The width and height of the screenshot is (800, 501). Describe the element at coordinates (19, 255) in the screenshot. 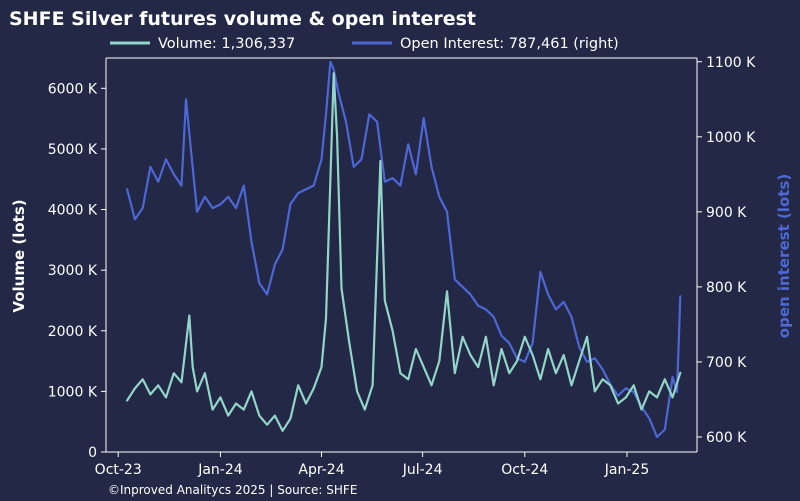

I see `y-axis-label-left: Volume (lots)` at that location.